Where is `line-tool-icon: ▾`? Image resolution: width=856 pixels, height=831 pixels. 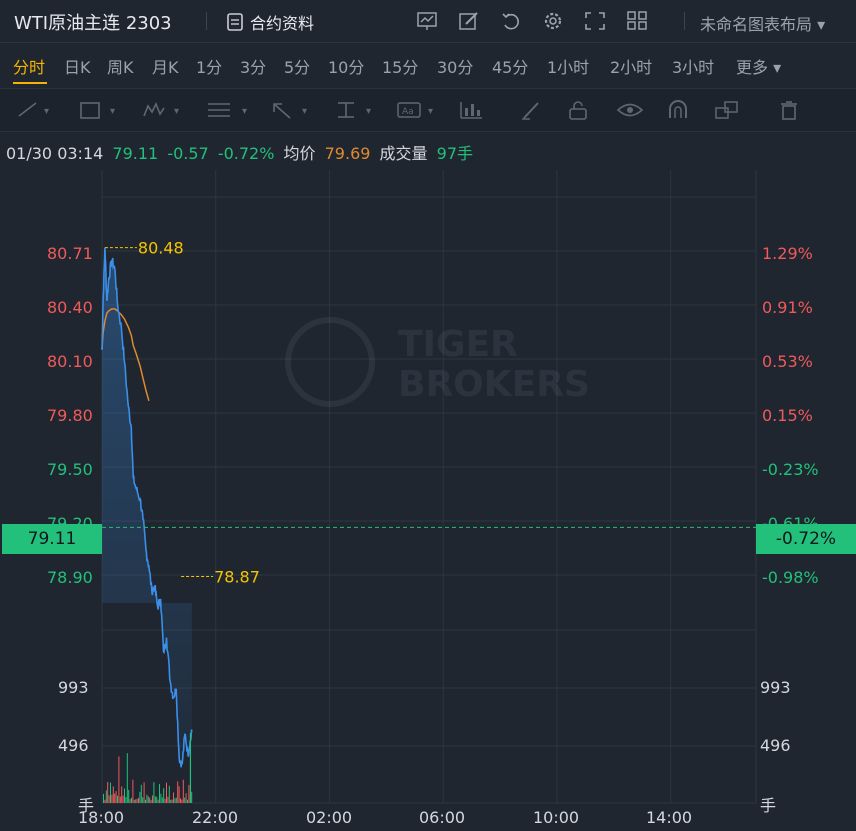
line-tool-icon: ▾ is located at coordinates (36, 110).